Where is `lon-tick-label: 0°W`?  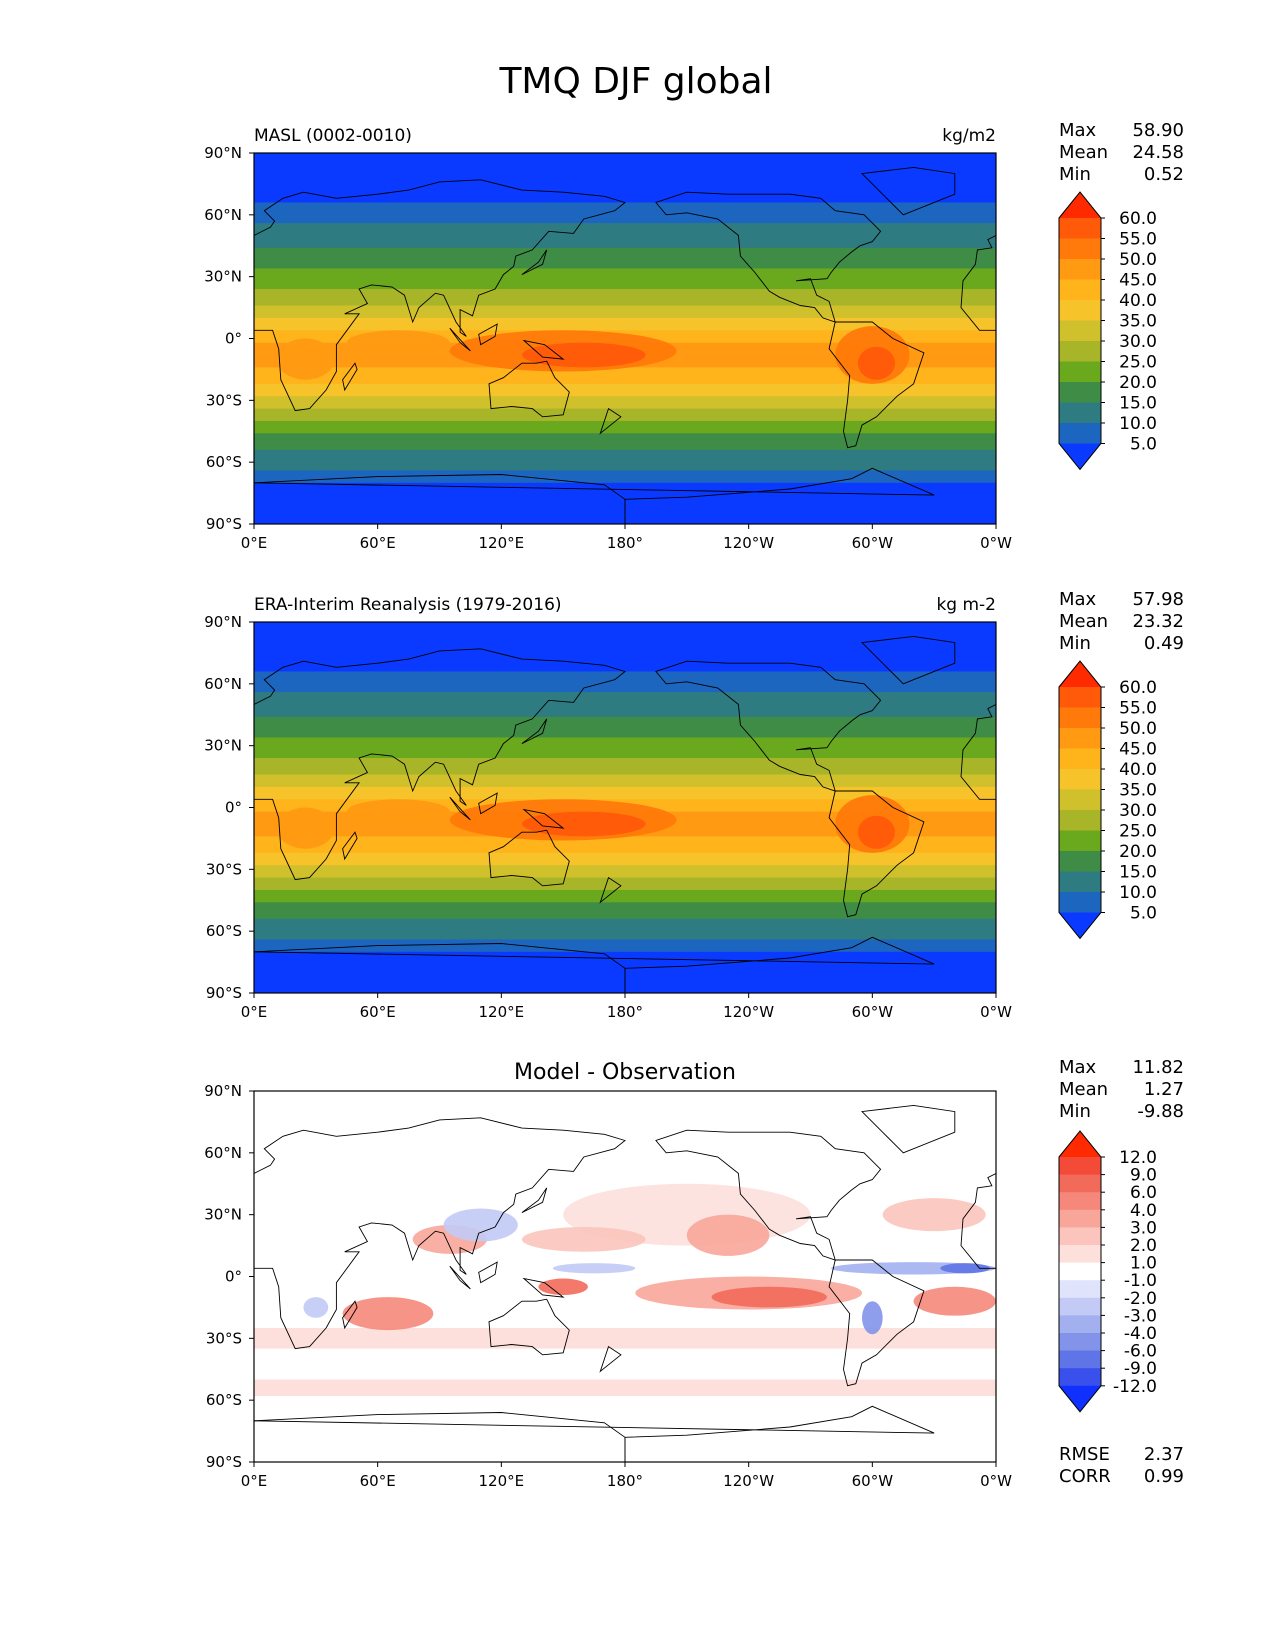 lon-tick-label: 0°W is located at coordinates (996, 1481).